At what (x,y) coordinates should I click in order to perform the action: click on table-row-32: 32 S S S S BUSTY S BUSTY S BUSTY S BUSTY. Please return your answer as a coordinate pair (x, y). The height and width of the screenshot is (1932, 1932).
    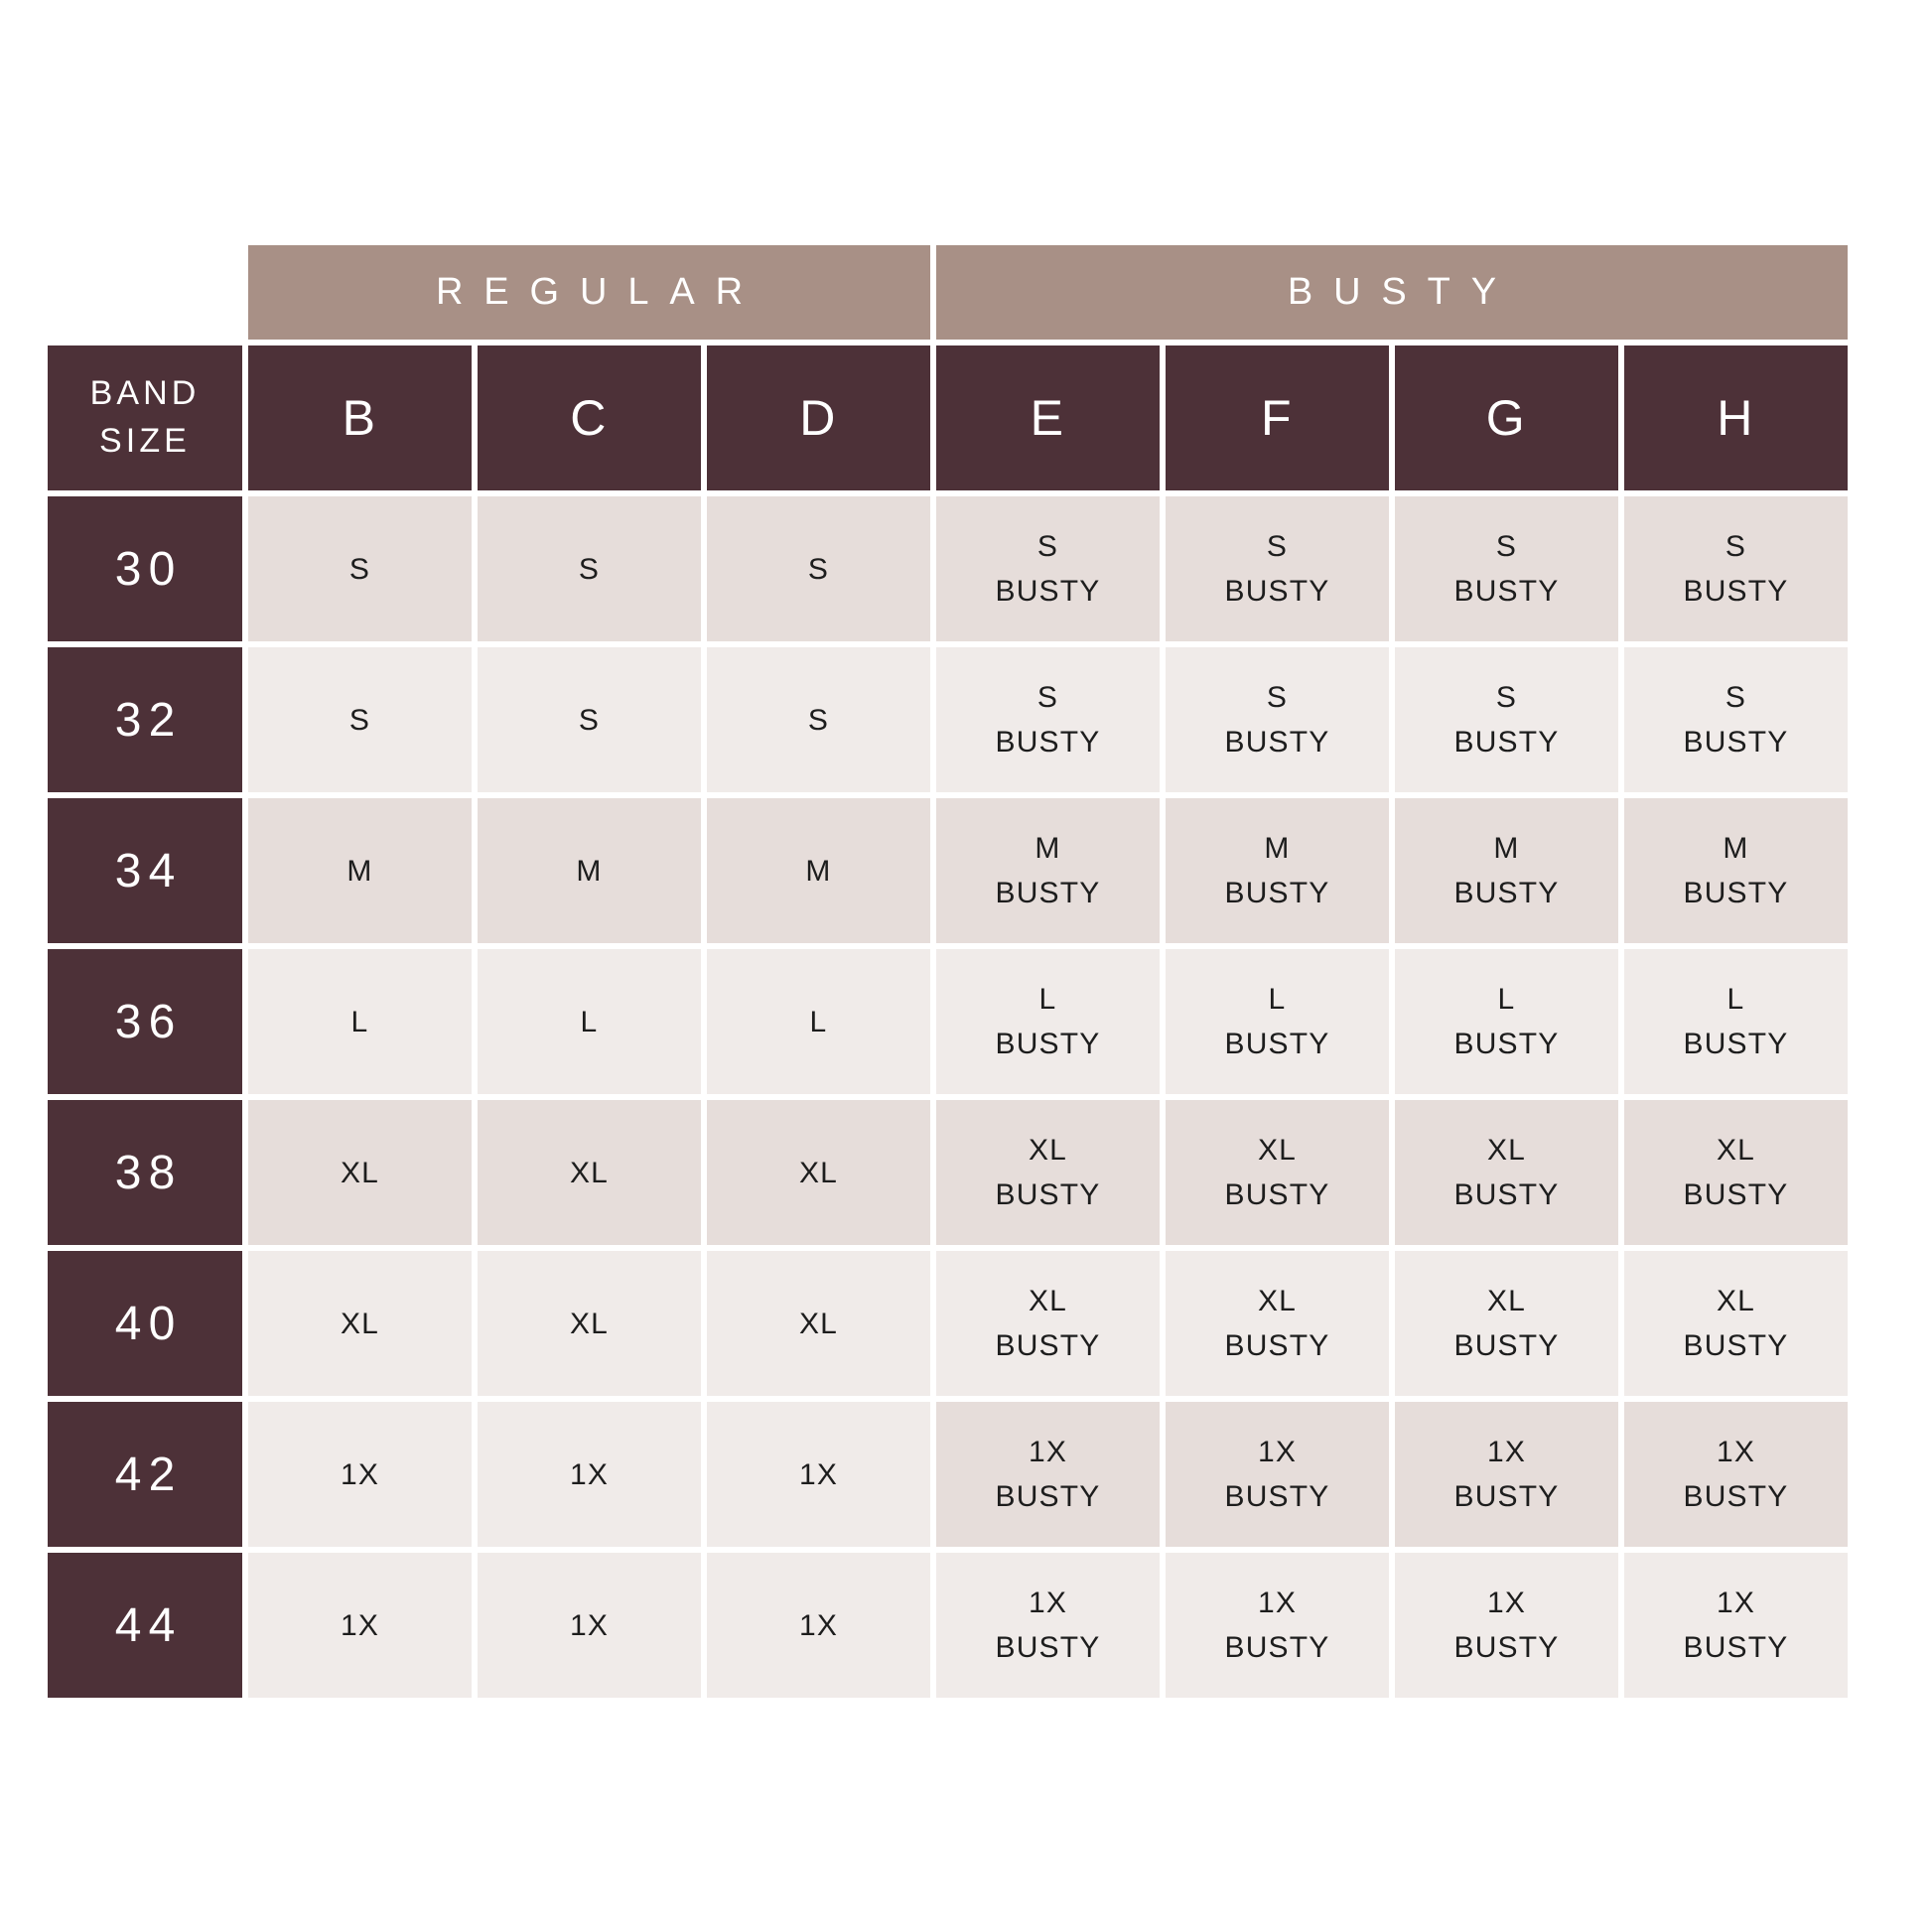
    Looking at the image, I should click on (948, 719).